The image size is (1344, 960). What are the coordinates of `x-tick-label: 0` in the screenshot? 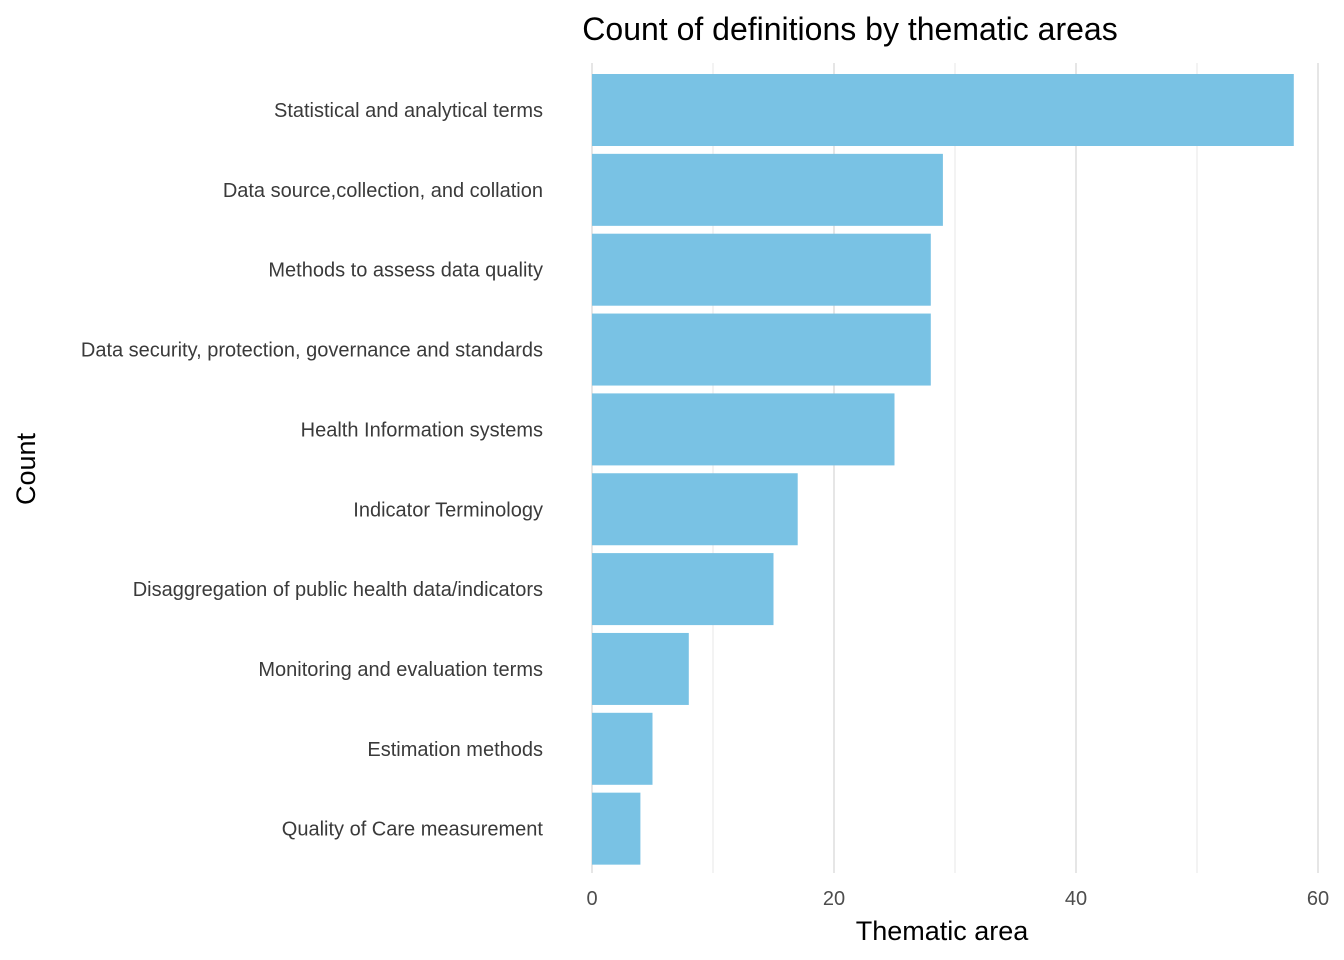 It's located at (591, 899).